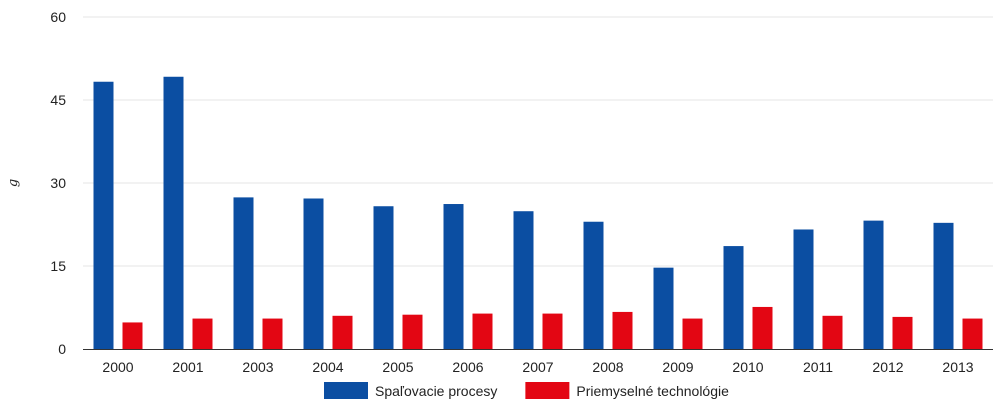  I want to click on x-tick-label: 2009, so click(677, 367).